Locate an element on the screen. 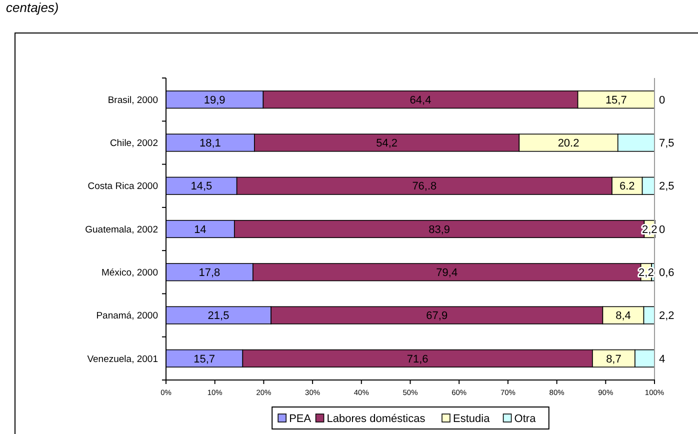  legend-label: Otra is located at coordinates (525, 418).